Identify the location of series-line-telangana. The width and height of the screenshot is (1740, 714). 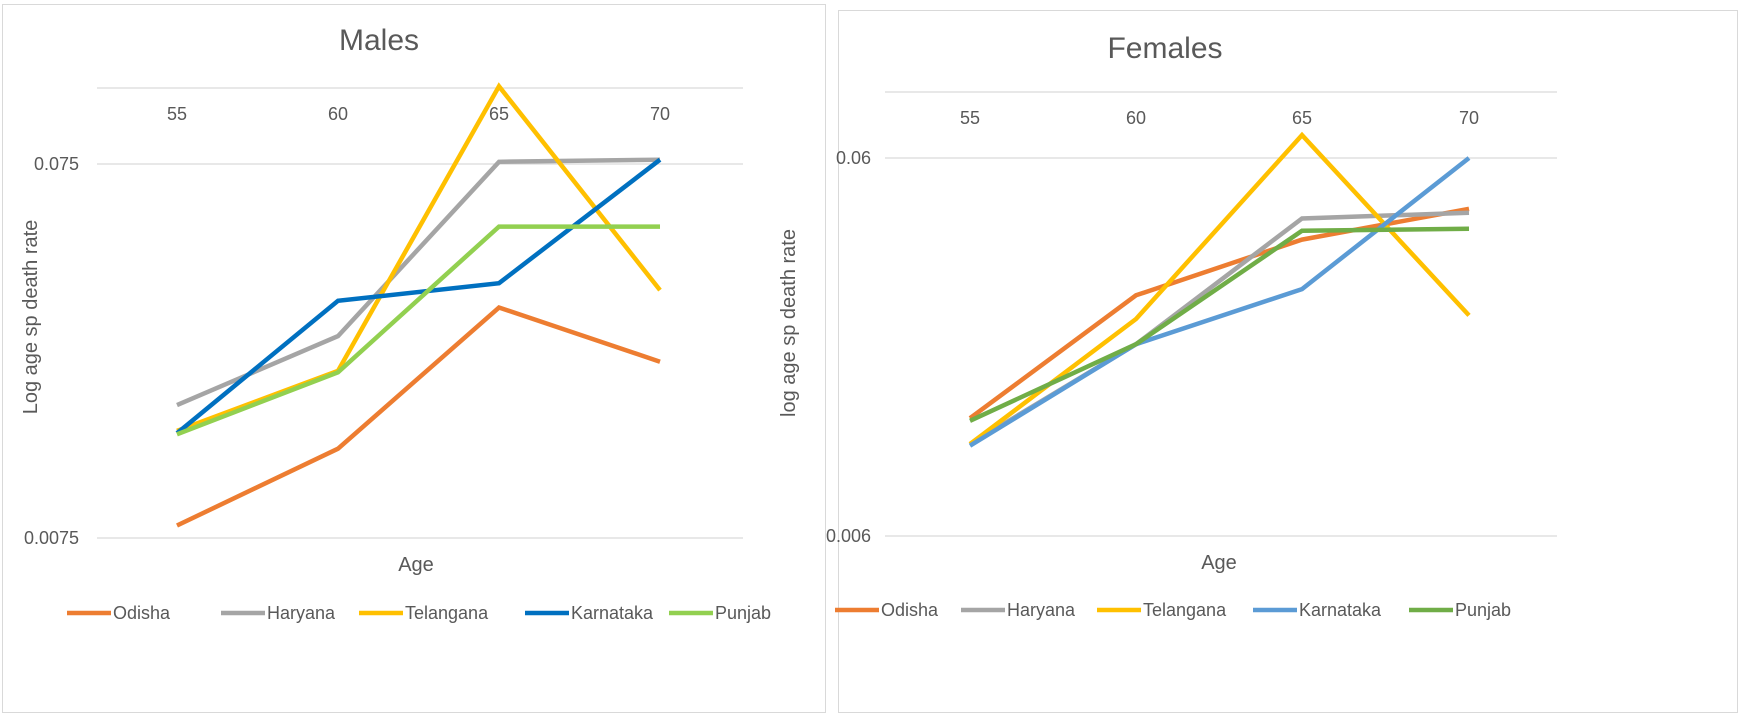
(419, 258).